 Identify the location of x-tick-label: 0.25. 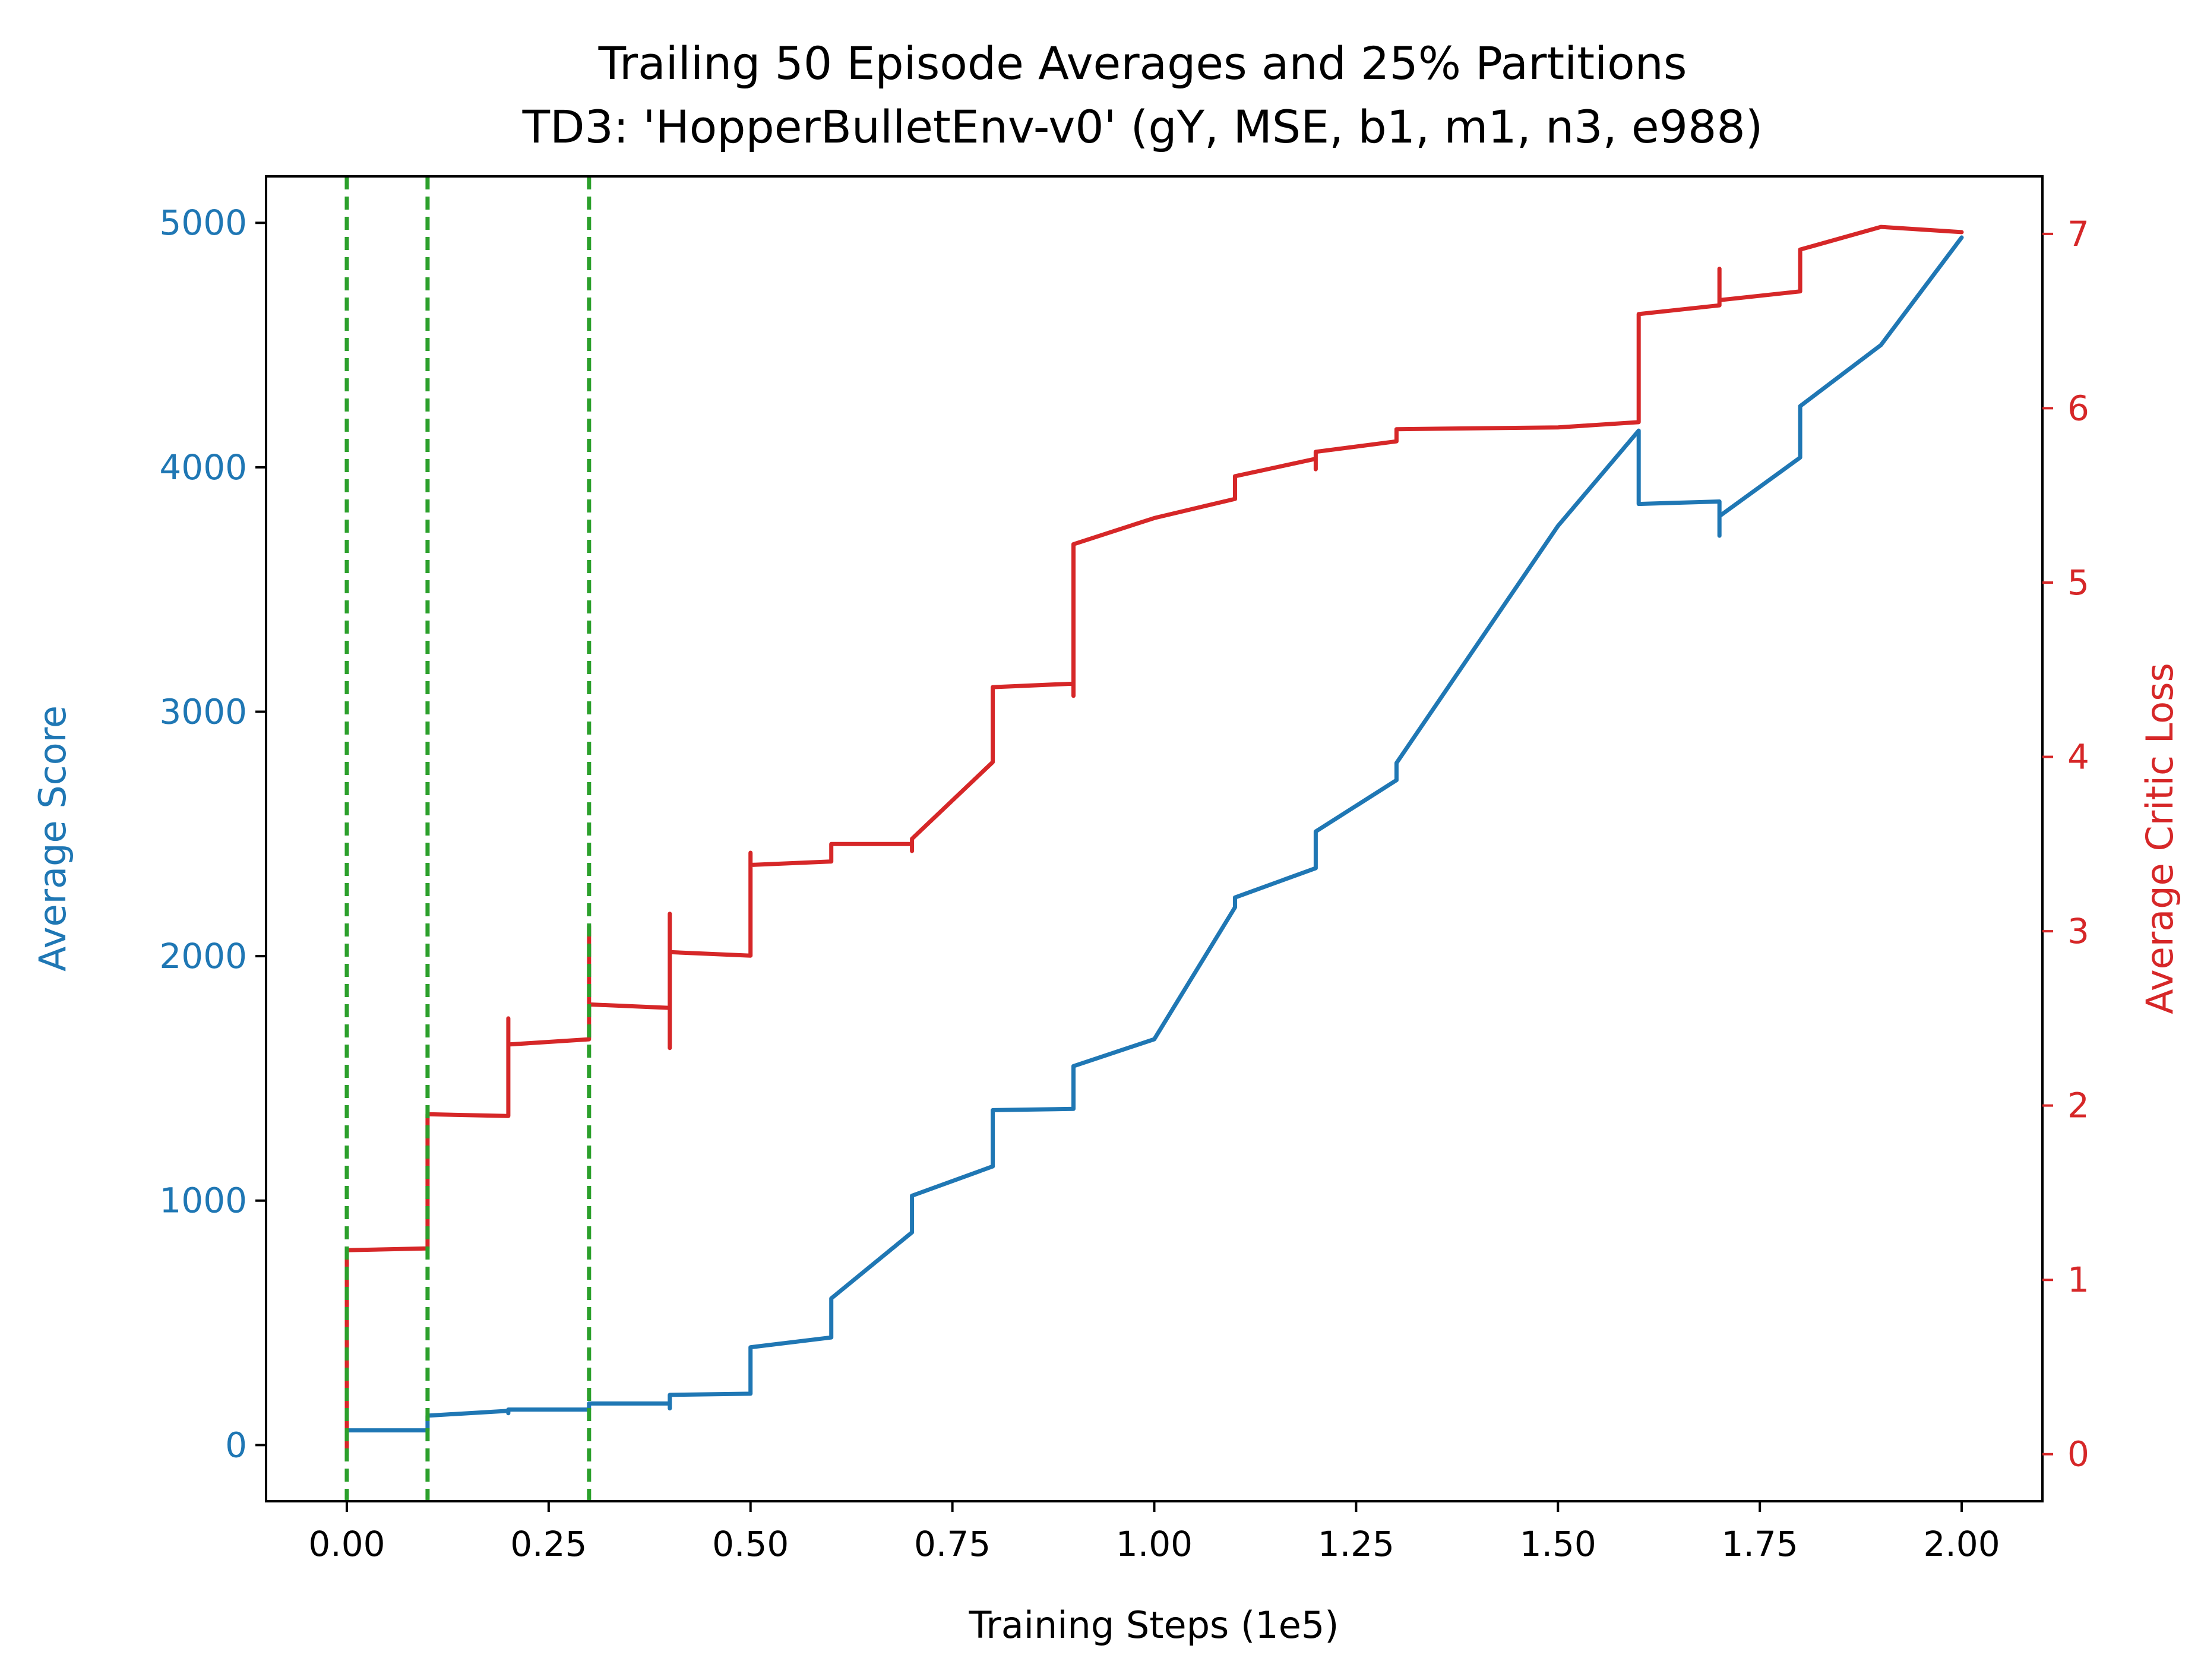
(548, 1544).